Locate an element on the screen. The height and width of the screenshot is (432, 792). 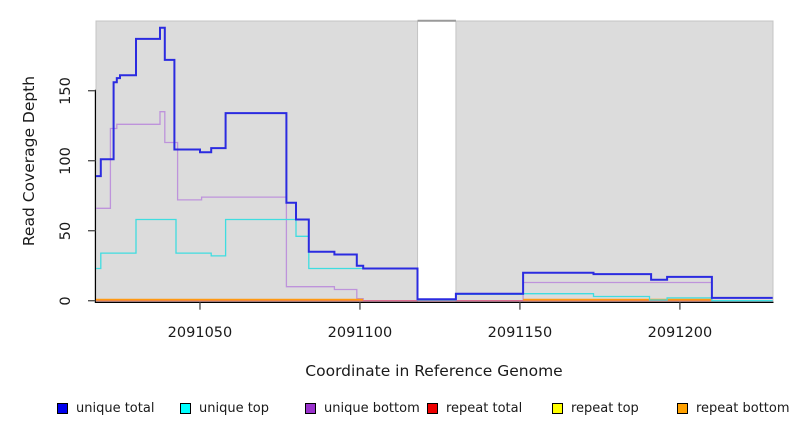
legend-item-unique-total: unique total is located at coordinates (105, 408).